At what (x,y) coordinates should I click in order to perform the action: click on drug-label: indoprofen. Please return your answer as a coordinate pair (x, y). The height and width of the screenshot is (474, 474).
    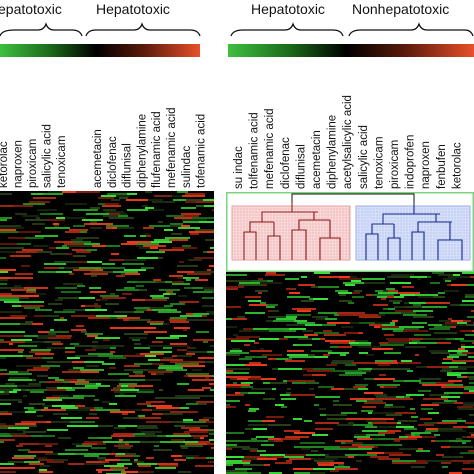
    Looking at the image, I should click on (410, 161).